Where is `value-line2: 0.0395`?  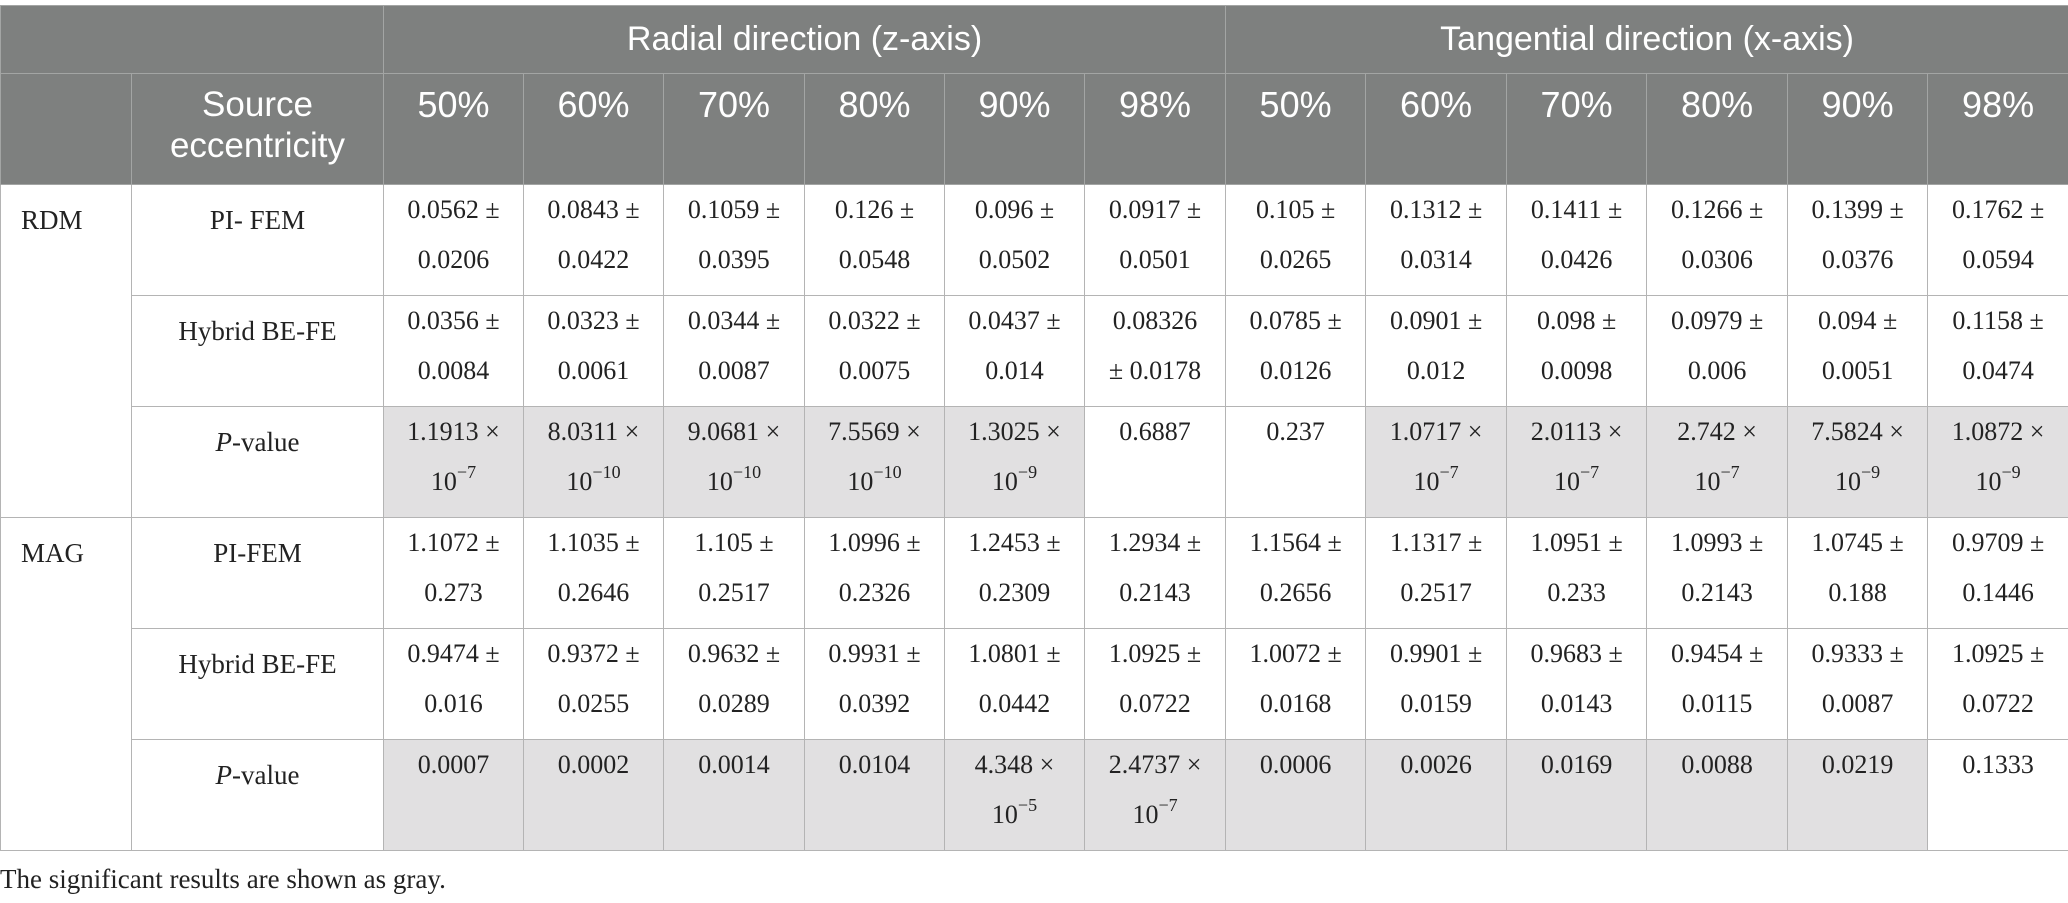
value-line2: 0.0395 is located at coordinates (734, 260).